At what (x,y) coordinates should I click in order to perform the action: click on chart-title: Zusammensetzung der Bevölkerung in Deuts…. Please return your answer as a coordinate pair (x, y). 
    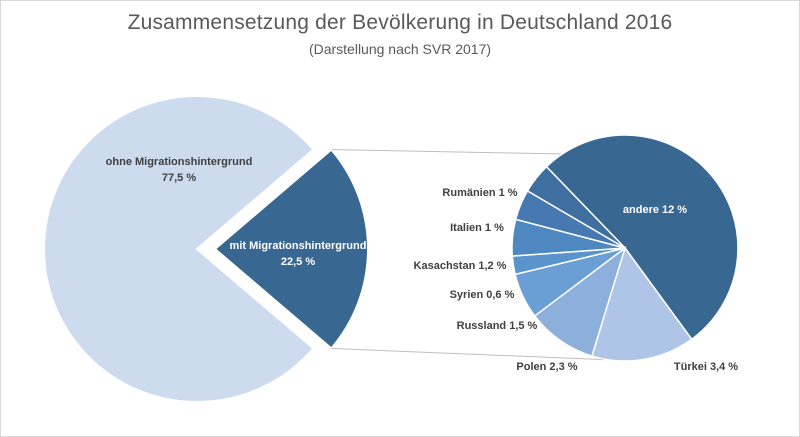
    Looking at the image, I should click on (400, 22).